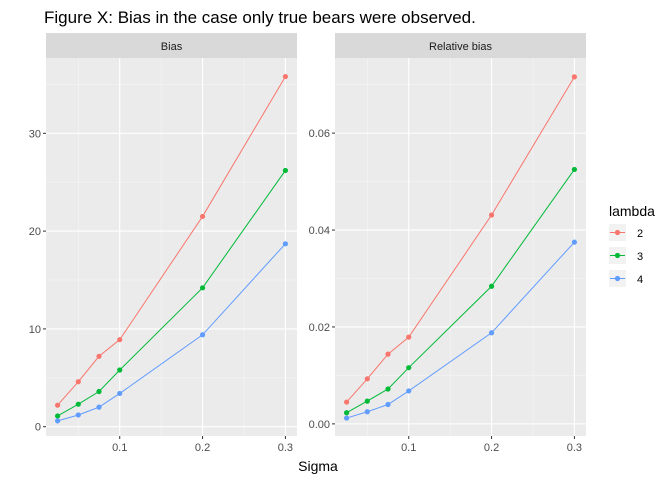 This screenshot has height=480, width=672. Describe the element at coordinates (38, 428) in the screenshot. I see `y-tick-label: 0` at that location.